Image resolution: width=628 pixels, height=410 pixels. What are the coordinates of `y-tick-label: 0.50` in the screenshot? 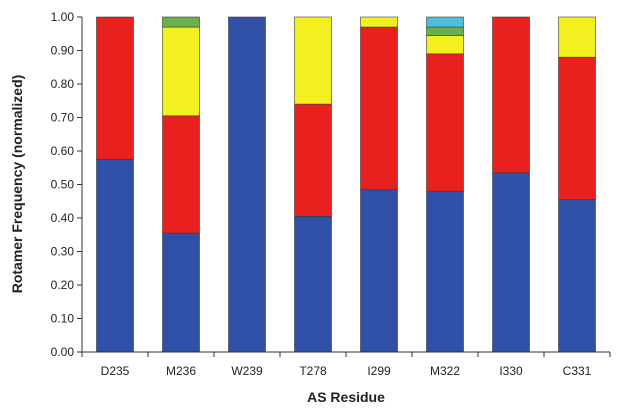 It's located at (63, 185).